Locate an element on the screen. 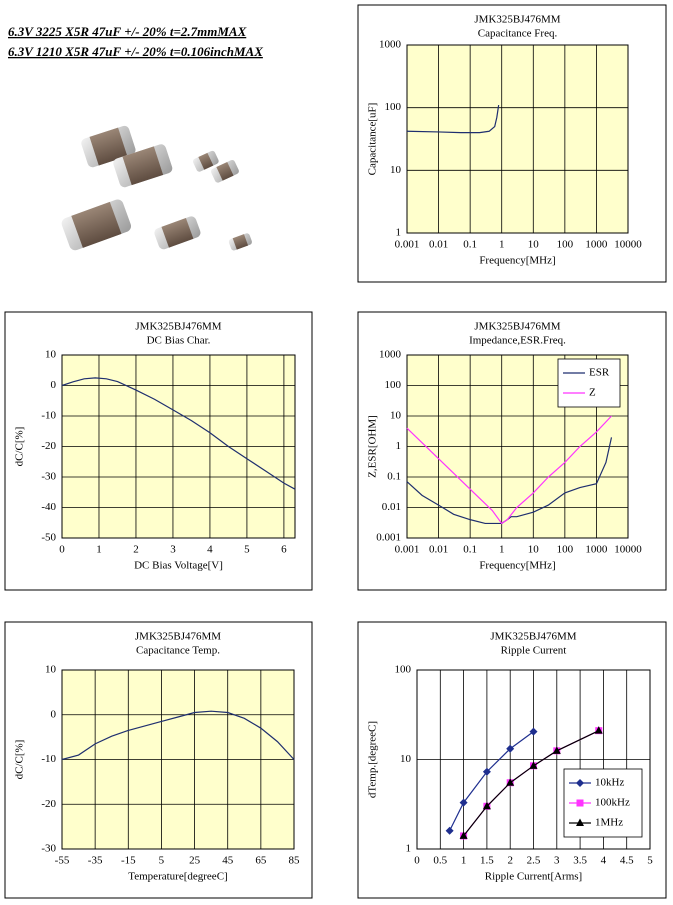 Image resolution: width=673 pixels, height=905 pixels. x-tick-label: 4 is located at coordinates (210, 550).